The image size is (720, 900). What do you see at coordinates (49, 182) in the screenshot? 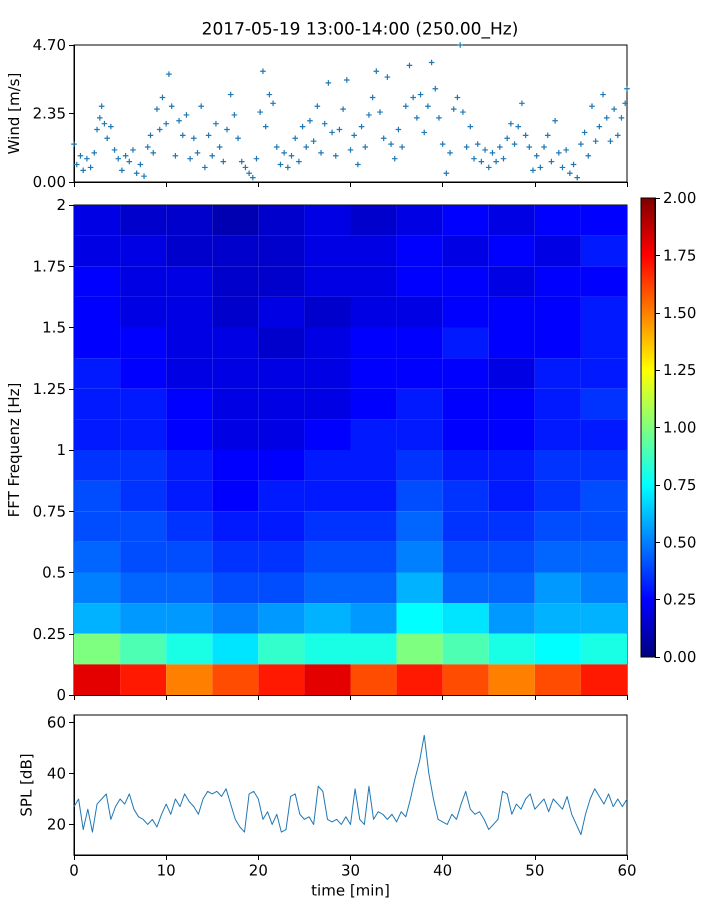
I see `y-tick-label: 0.00` at bounding box center [49, 182].